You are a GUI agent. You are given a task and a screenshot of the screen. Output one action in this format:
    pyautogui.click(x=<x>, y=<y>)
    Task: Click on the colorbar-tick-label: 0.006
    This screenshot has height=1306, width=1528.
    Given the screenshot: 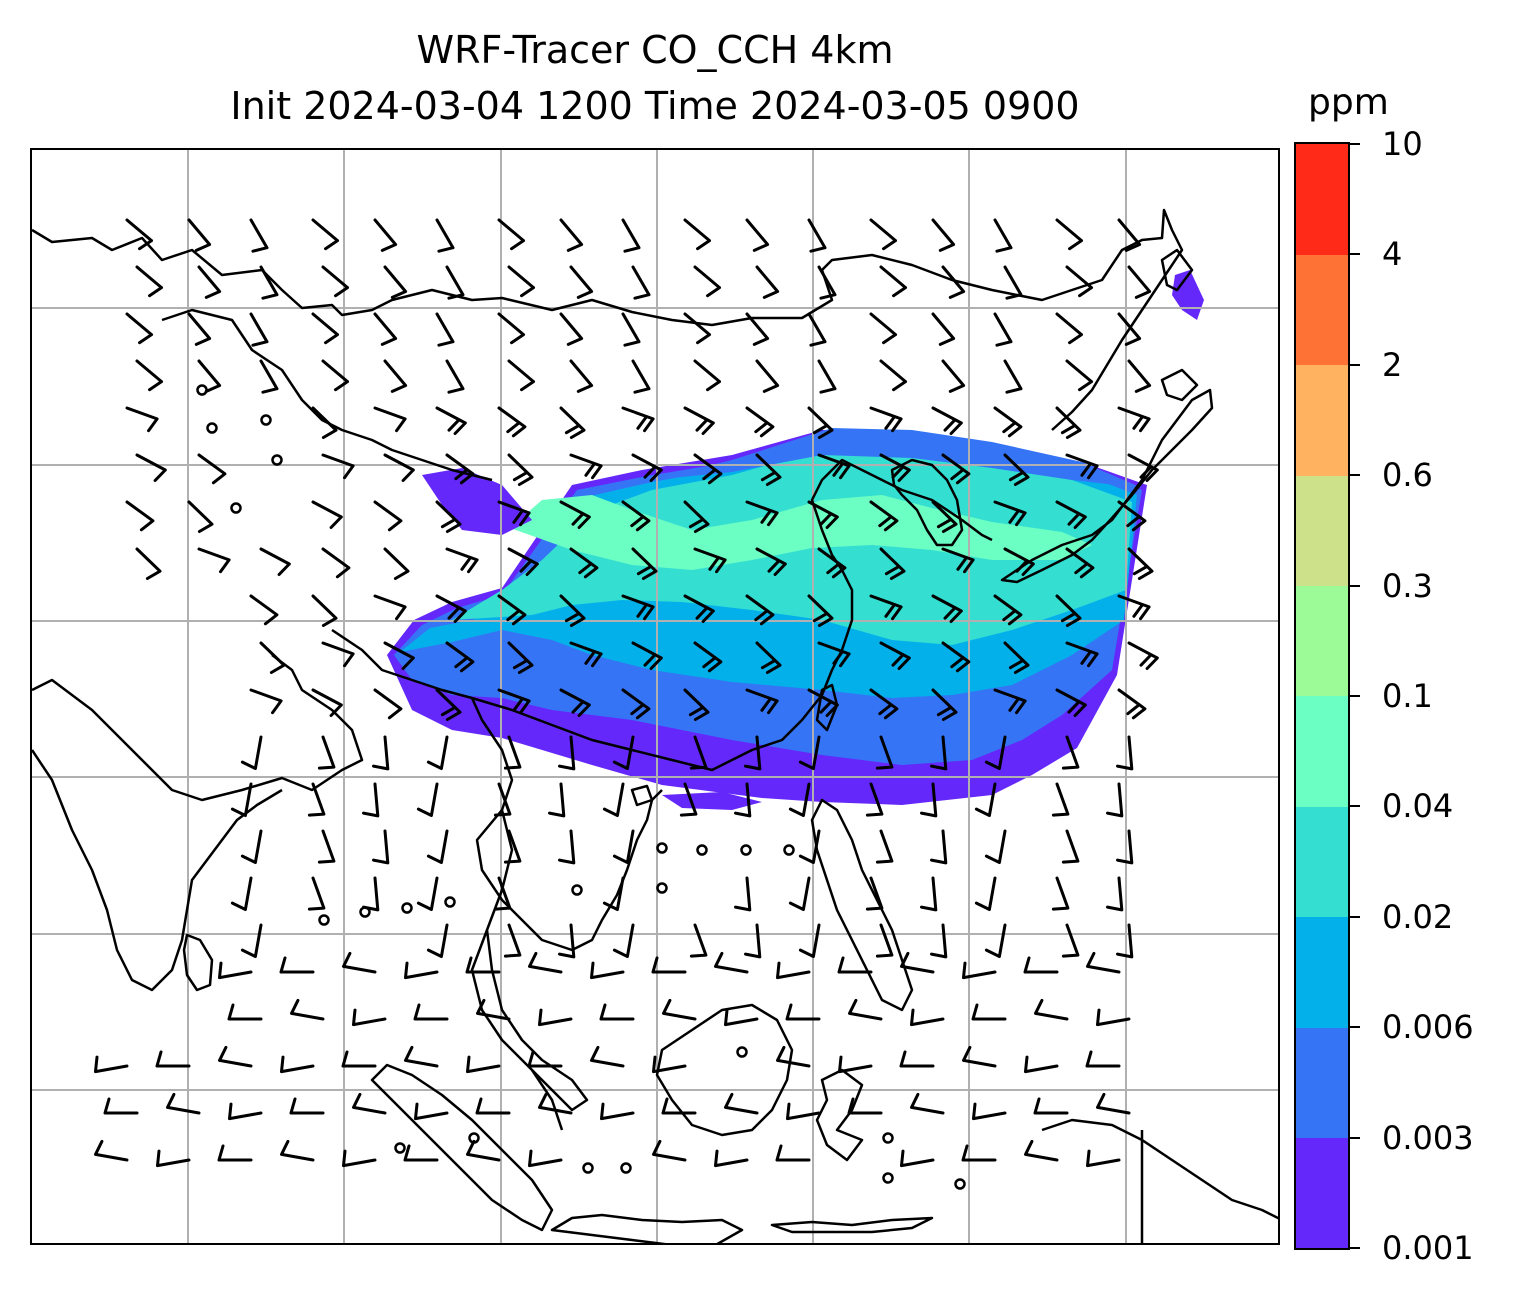 What is the action you would take?
    pyautogui.click(x=1428, y=1027)
    